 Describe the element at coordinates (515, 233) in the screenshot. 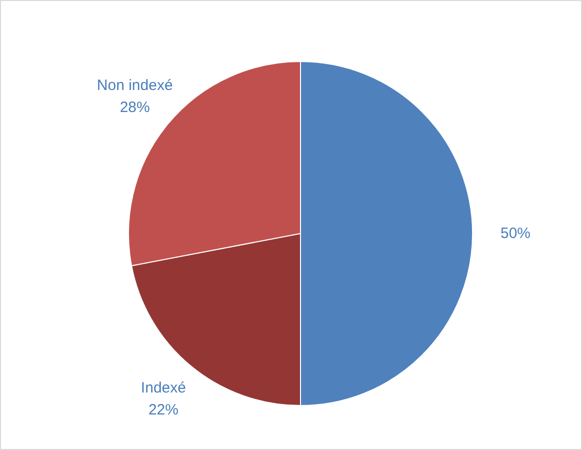

I see `data-label: 50%` at that location.